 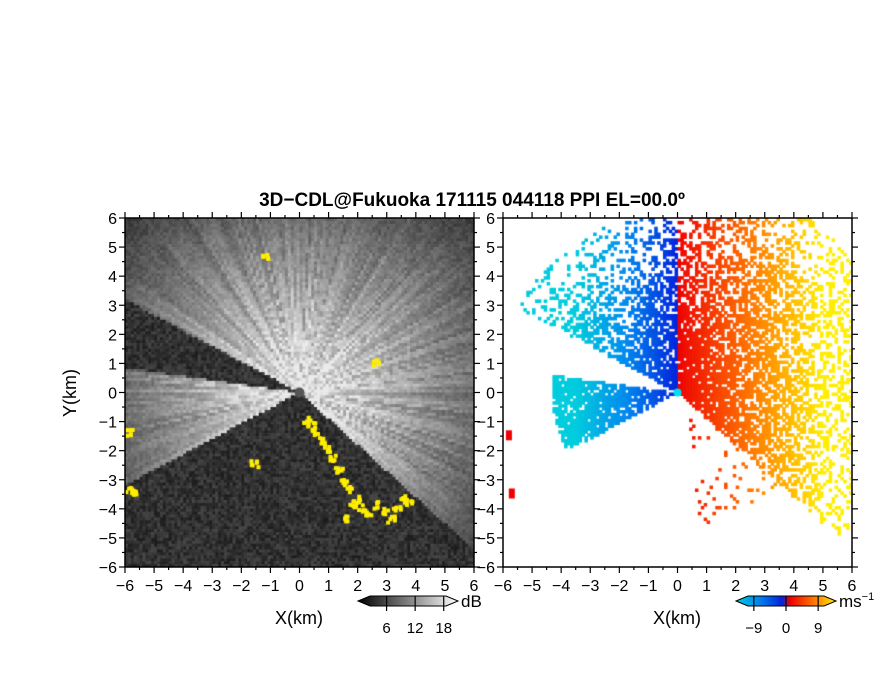 What do you see at coordinates (677, 618) in the screenshot?
I see `velocity-xlabel: X(km)` at bounding box center [677, 618].